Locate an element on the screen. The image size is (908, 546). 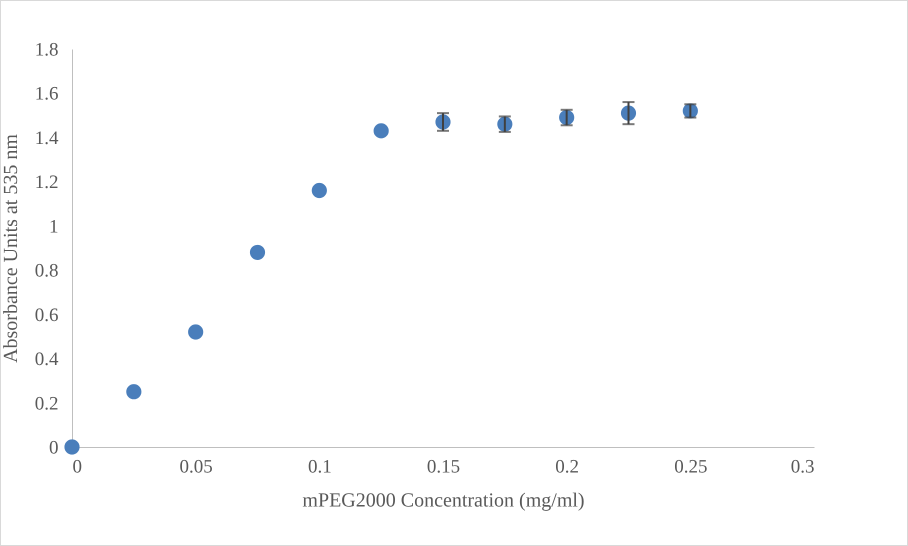
y-tick-label: 1.6 is located at coordinates (46, 94).